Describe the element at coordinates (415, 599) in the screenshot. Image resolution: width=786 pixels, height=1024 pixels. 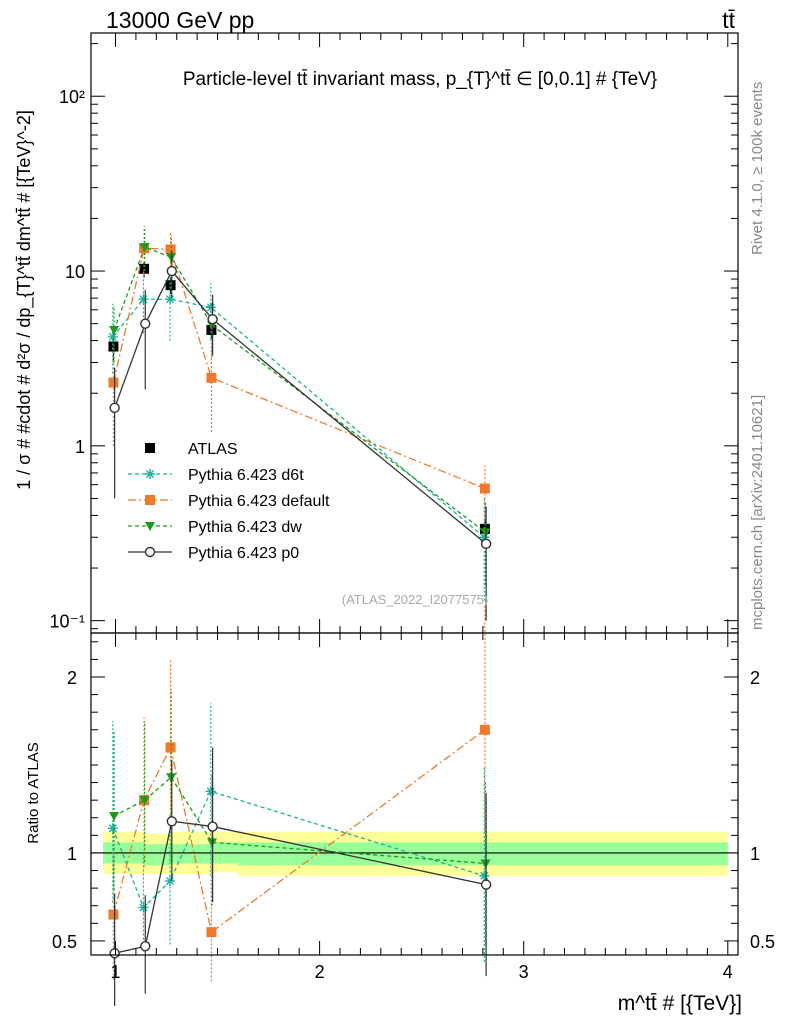
I see `analysis-watermark: (ATLAS_2022_I2077575)` at that location.